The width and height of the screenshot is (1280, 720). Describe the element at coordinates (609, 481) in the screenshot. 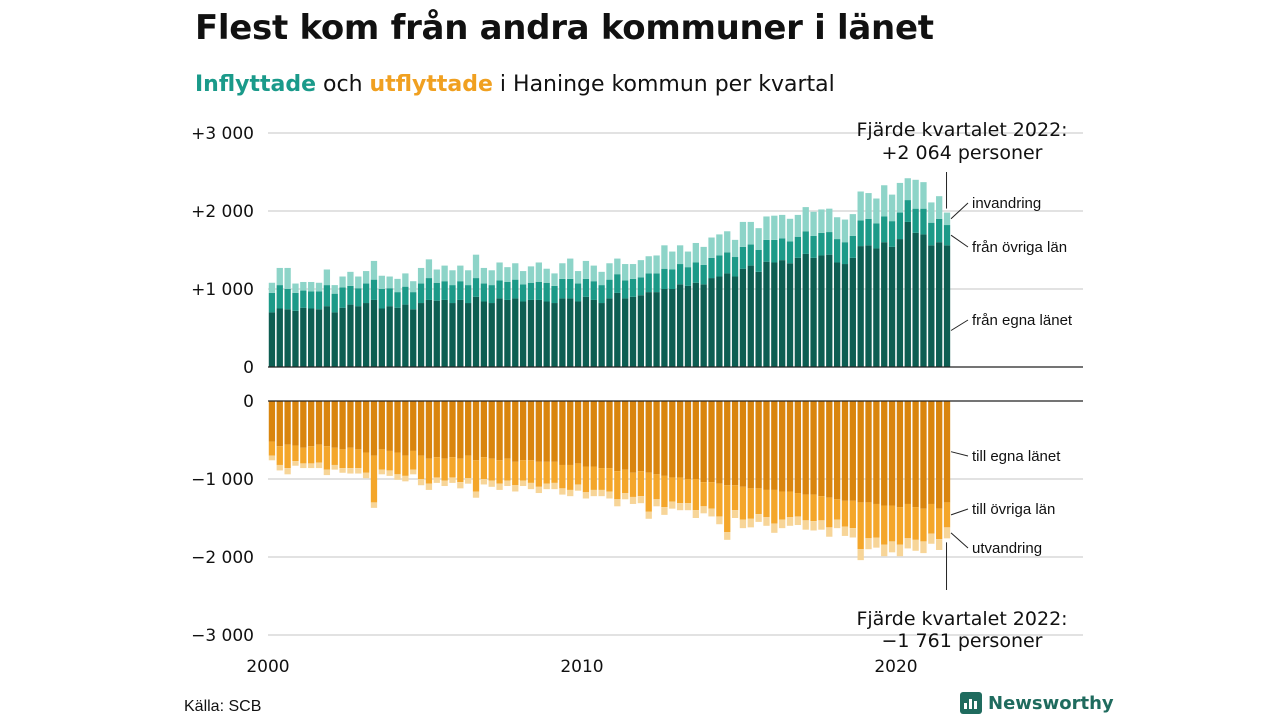

I see `outflow-bars` at that location.